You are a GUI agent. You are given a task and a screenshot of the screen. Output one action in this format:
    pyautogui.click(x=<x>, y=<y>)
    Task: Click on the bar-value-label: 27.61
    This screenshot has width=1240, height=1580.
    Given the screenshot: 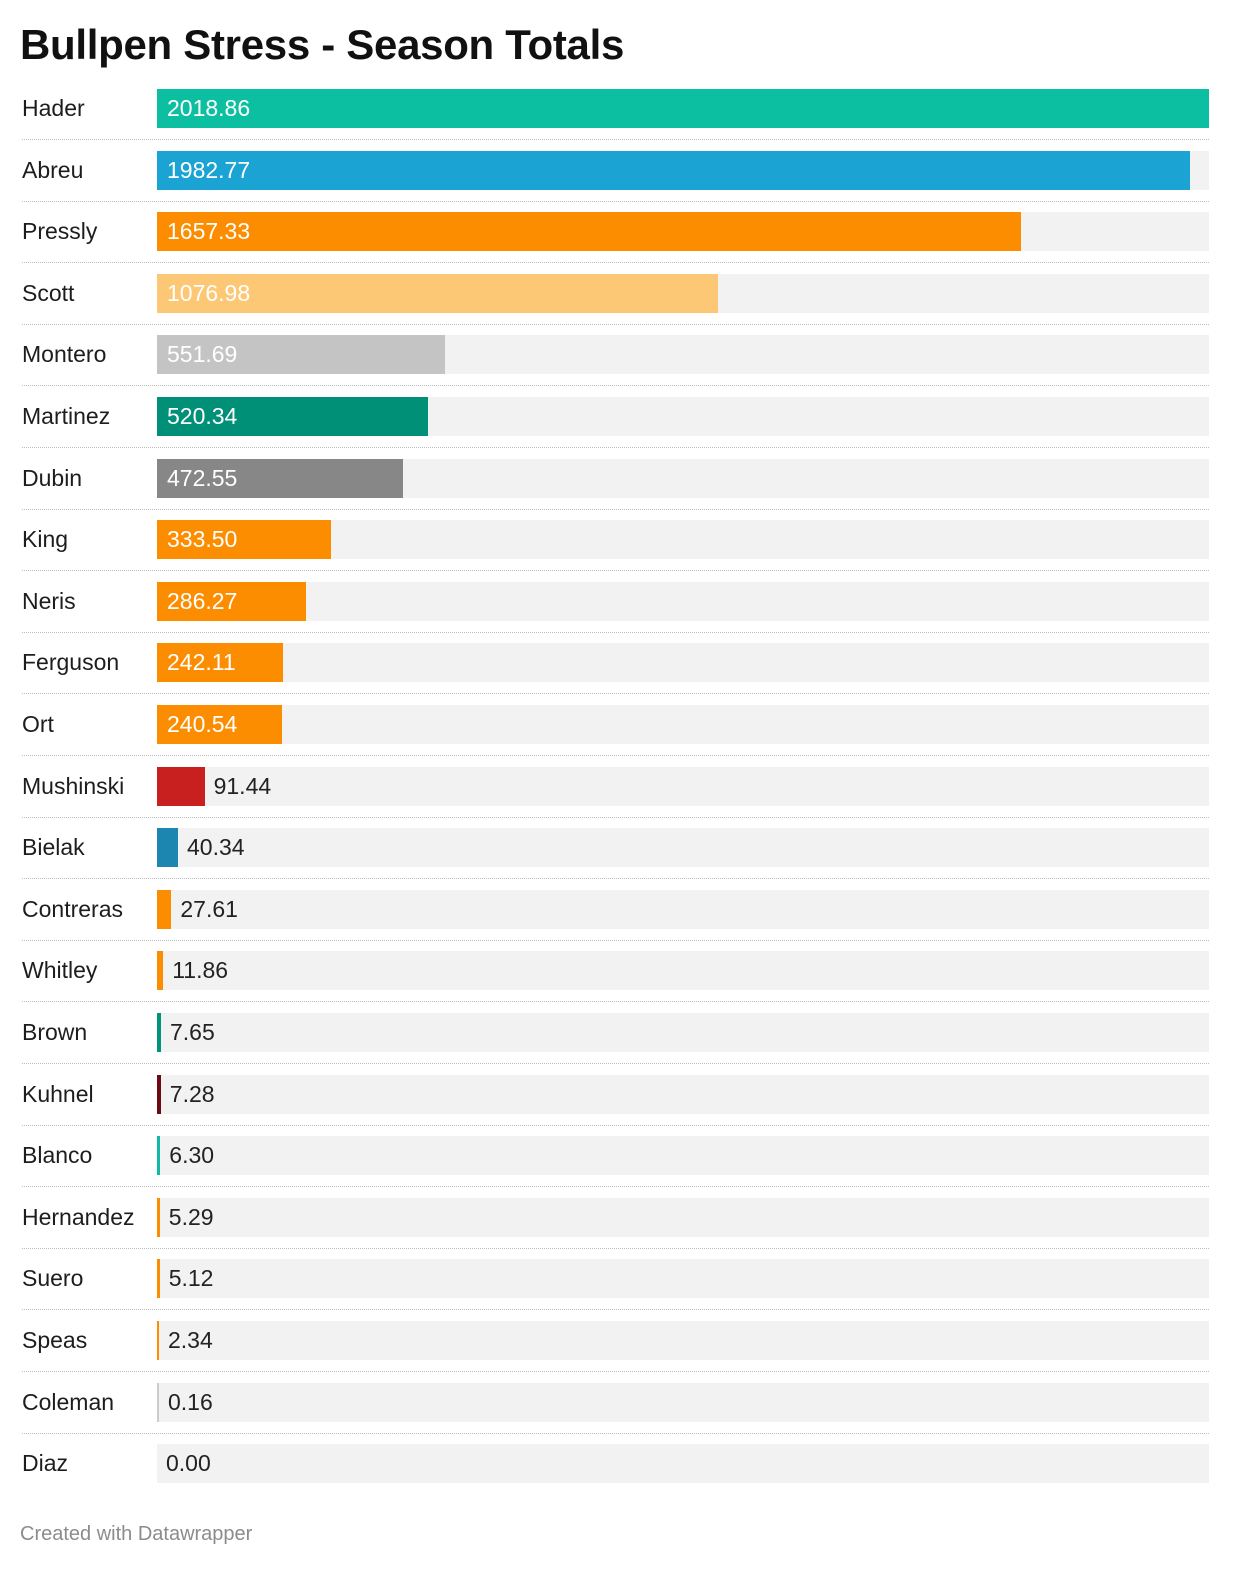 What is the action you would take?
    pyautogui.click(x=209, y=908)
    